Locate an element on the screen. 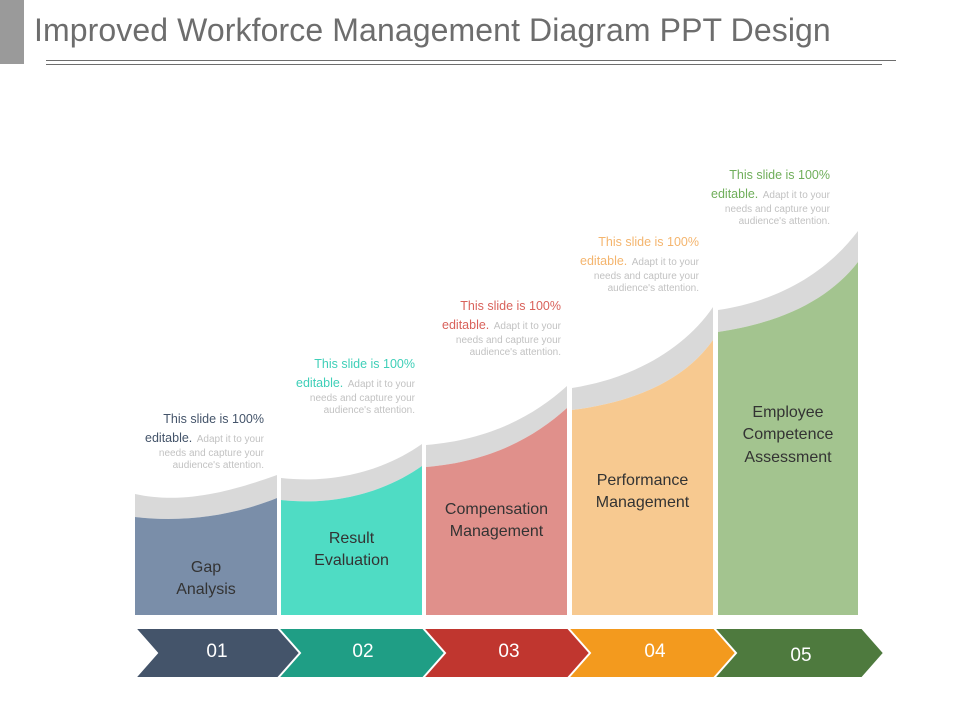 The height and width of the screenshot is (720, 960). step-1-note-rest1: Adapt it to your is located at coordinates (230, 439).